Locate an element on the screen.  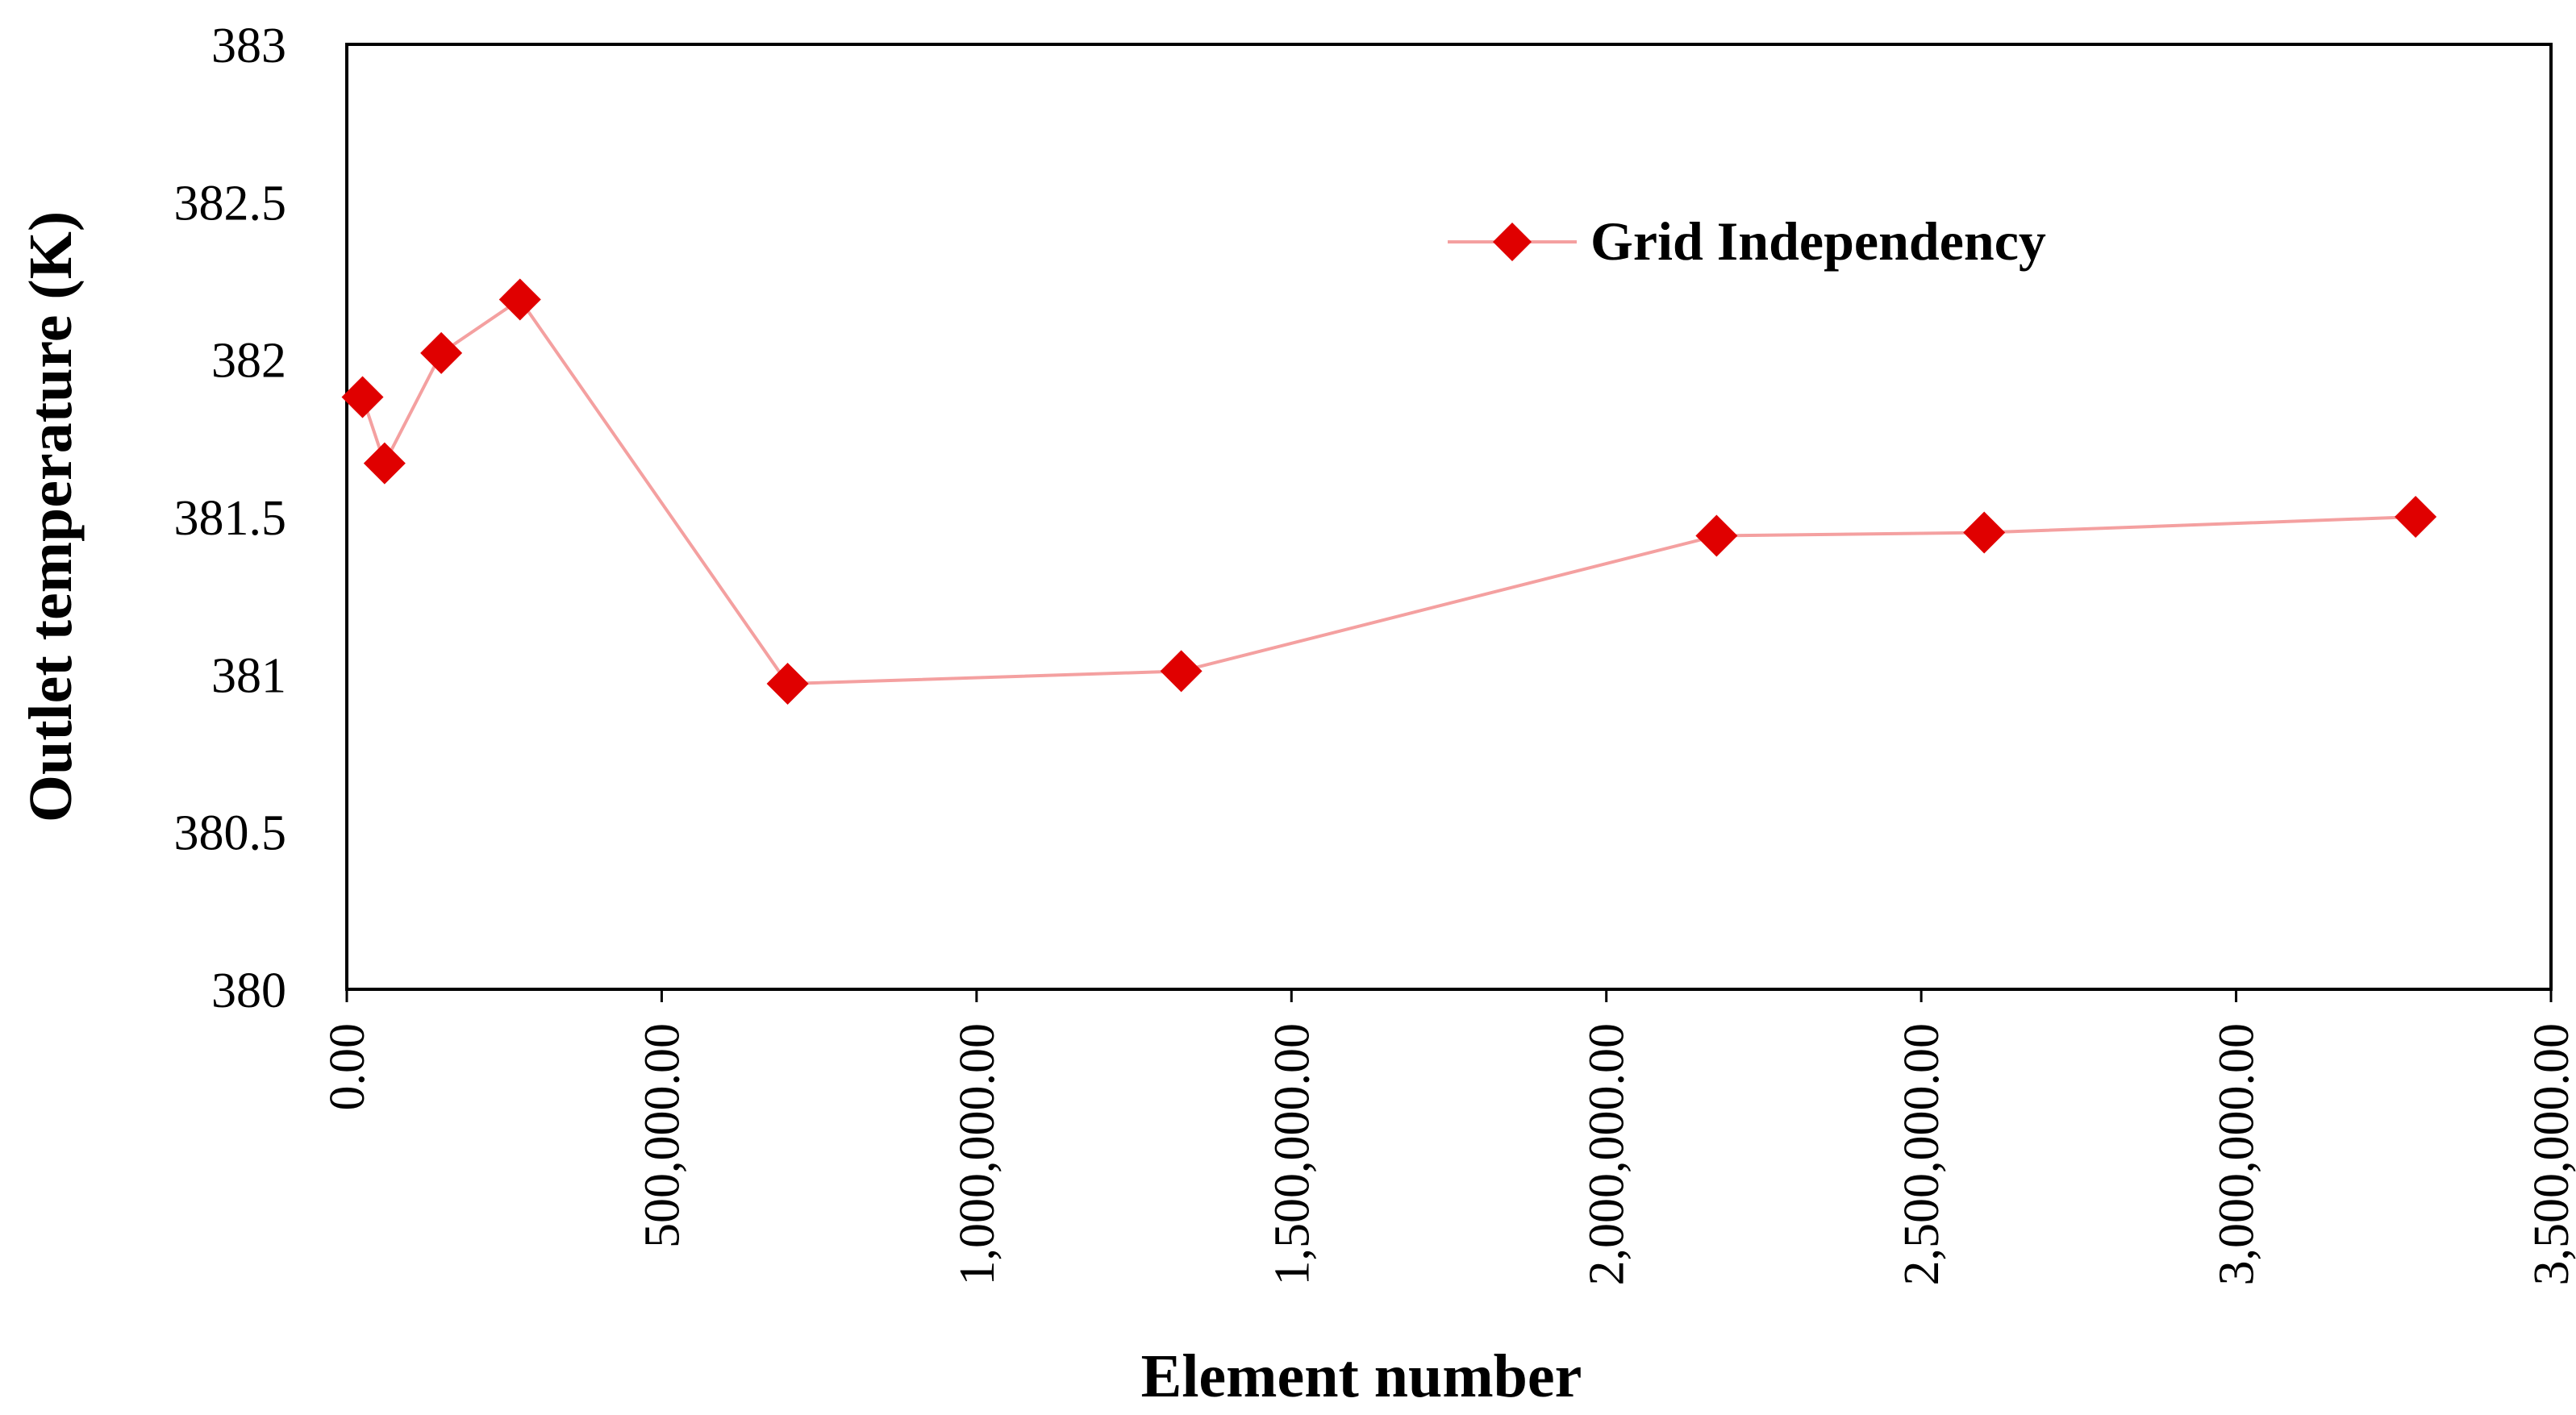
x-tick-label: 500,000.00 is located at coordinates (662, 1135).